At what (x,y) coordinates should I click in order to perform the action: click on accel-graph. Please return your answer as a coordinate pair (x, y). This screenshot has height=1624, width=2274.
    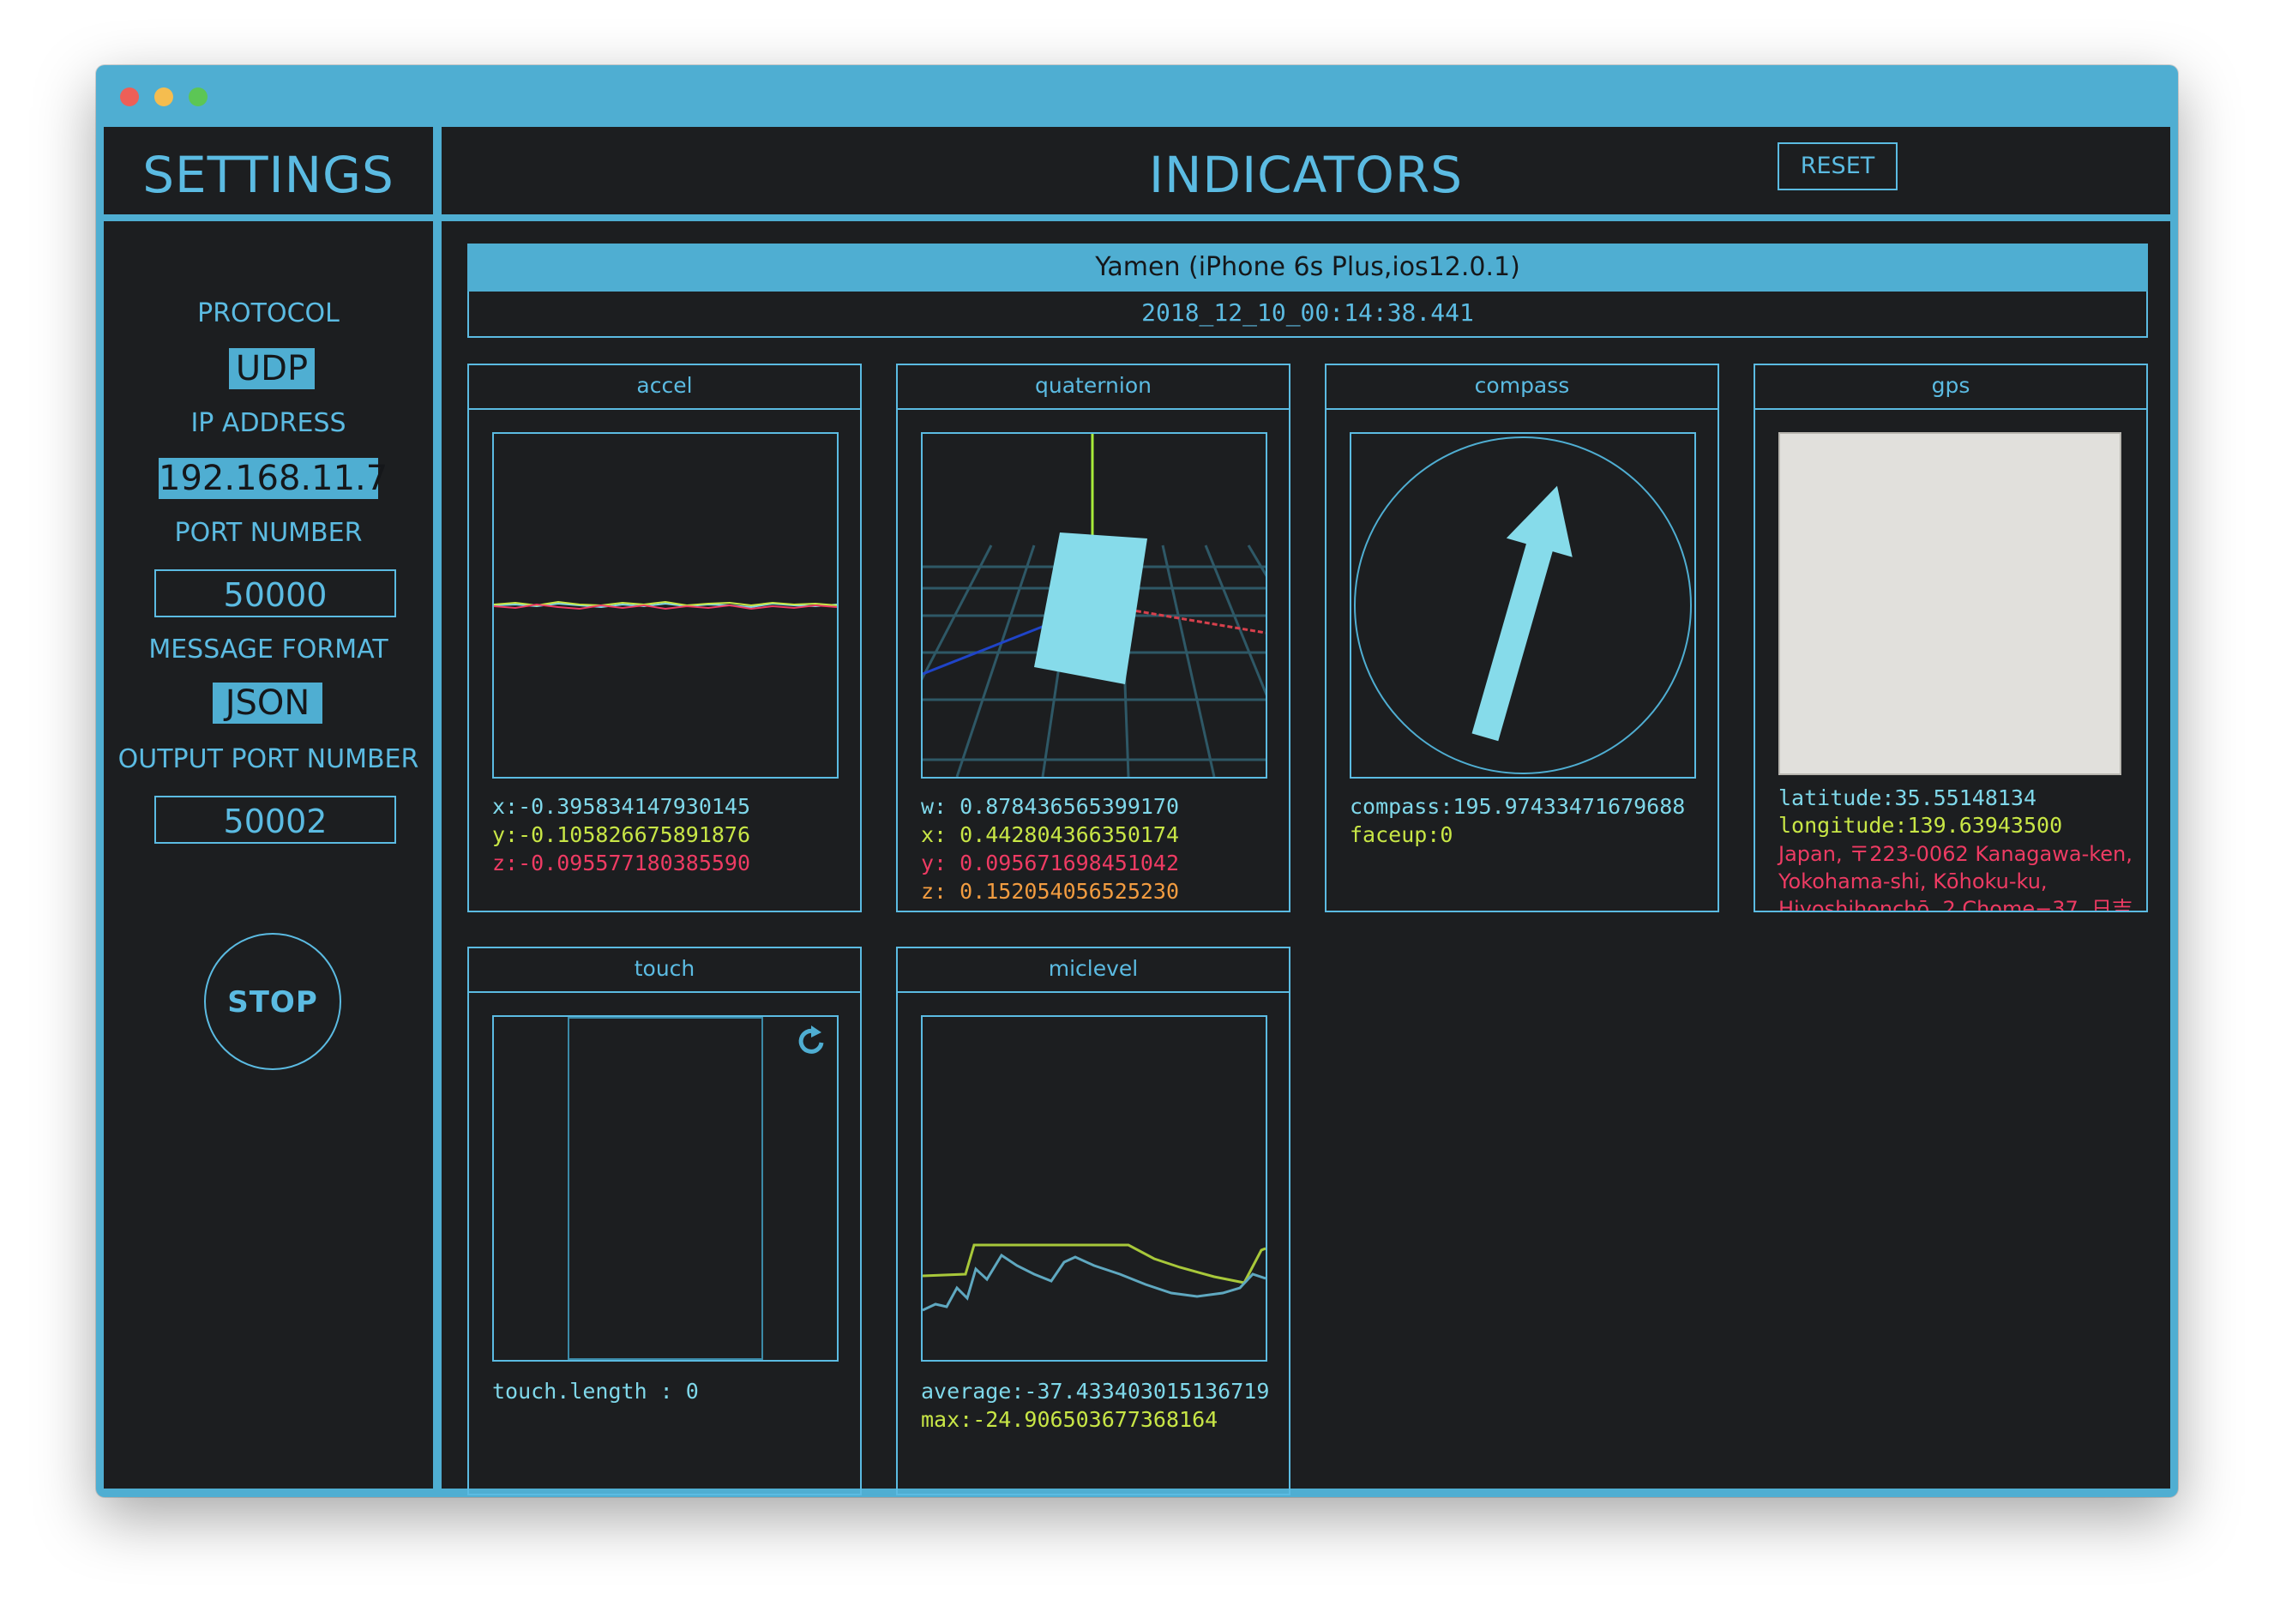
    Looking at the image, I should click on (665, 605).